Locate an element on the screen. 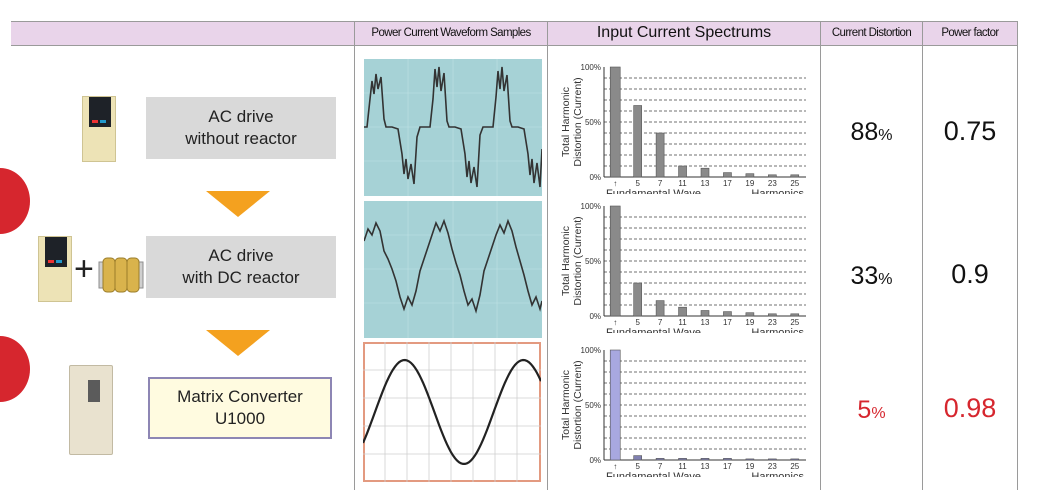 This screenshot has height=490, width=1037. current-distortion-value: 33% is located at coordinates (871, 276).